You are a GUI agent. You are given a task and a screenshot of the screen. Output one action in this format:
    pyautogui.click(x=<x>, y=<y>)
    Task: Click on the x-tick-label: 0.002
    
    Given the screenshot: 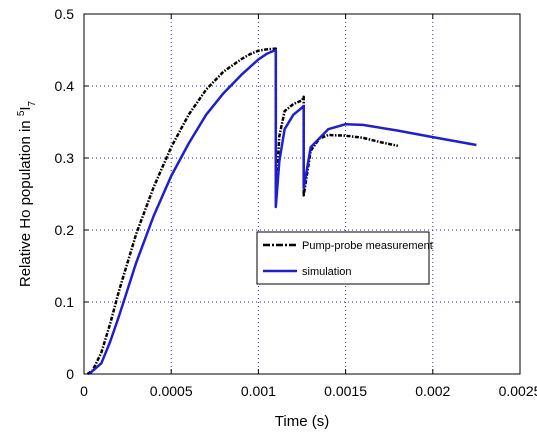 What is the action you would take?
    pyautogui.click(x=432, y=391)
    